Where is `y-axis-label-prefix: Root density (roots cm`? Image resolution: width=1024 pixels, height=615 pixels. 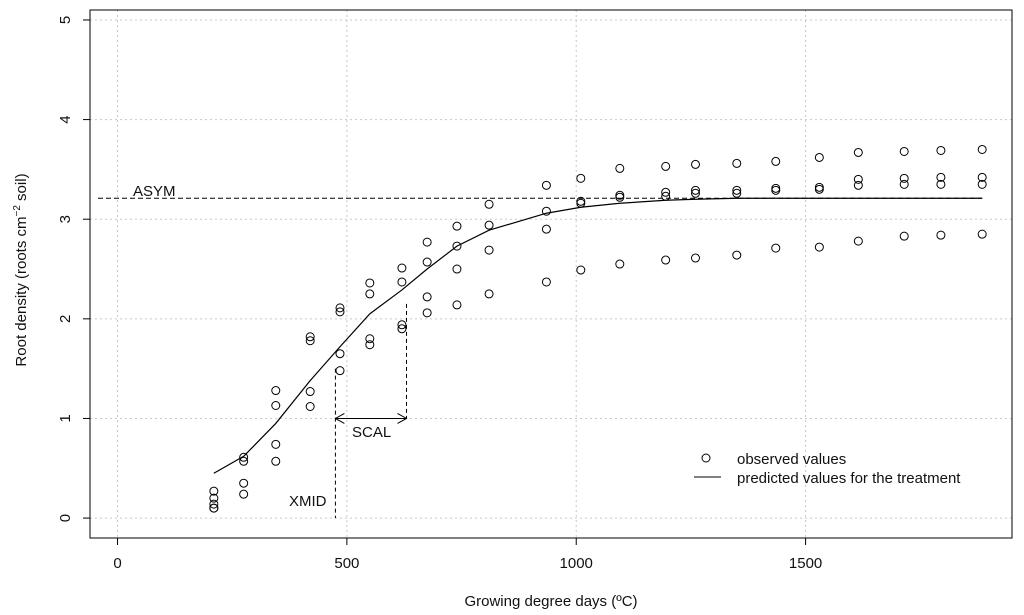 y-axis-label-prefix: Root density (roots cm is located at coordinates (21, 292).